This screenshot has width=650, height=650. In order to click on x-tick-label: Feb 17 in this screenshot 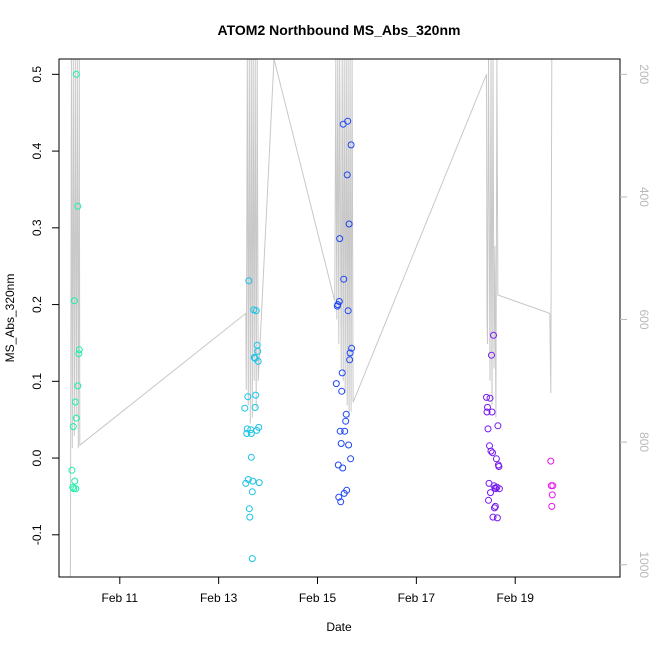, I will do `click(417, 598)`.